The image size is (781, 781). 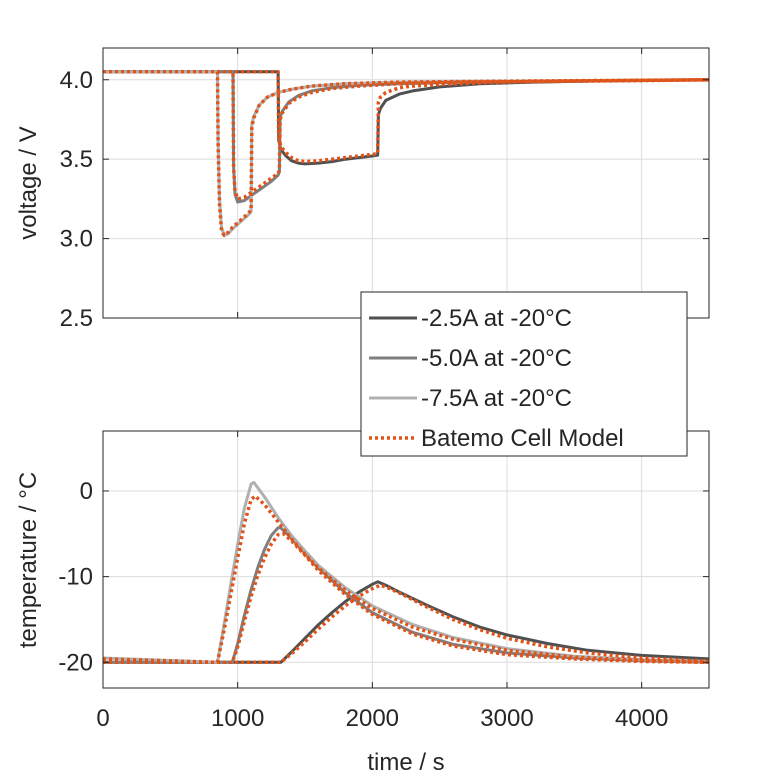 What do you see at coordinates (237, 718) in the screenshot?
I see `xtick-label: 1000` at bounding box center [237, 718].